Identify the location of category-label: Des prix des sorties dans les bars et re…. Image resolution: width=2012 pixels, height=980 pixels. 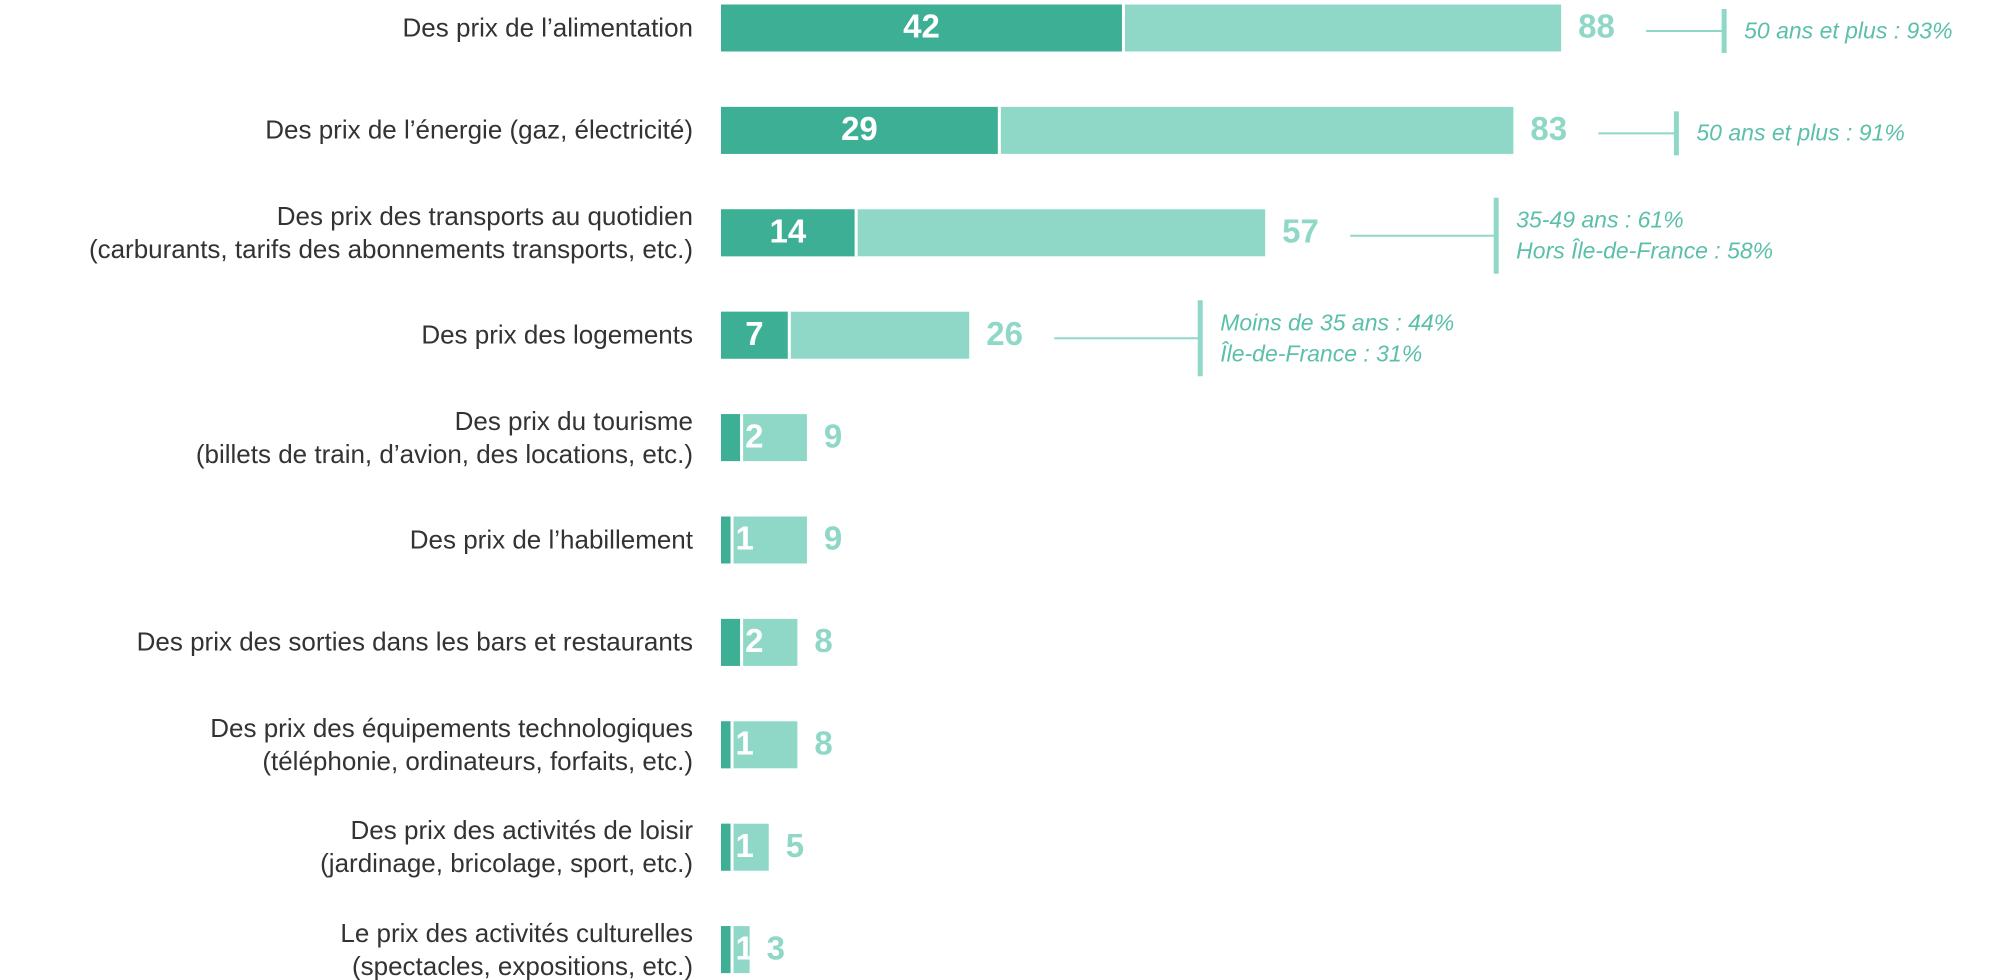
(414, 641).